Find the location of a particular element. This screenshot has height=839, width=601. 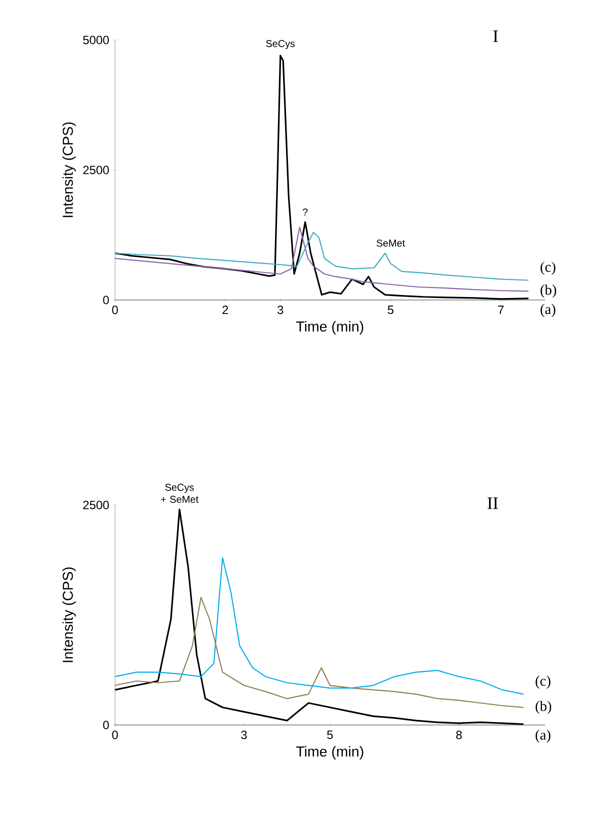

annotation: SeCys + SeMet is located at coordinates (179, 493).